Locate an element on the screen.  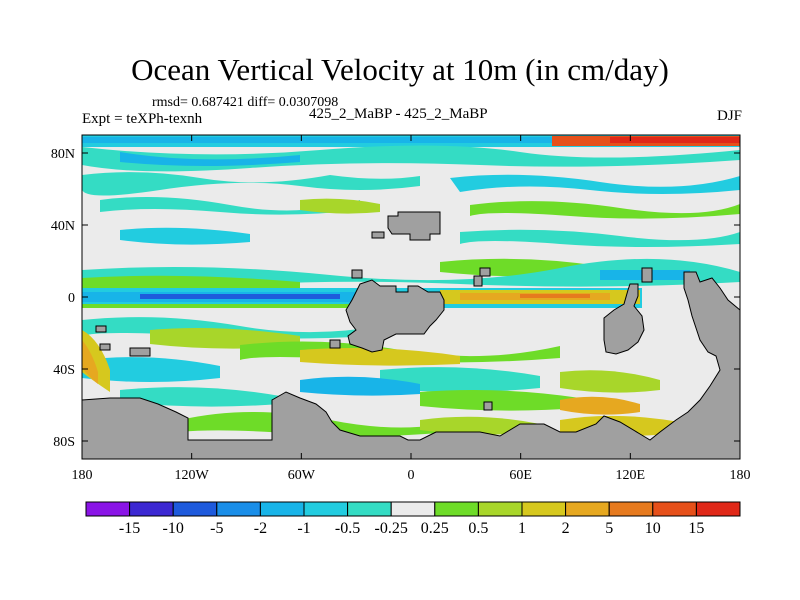
x-tick-label: 120W is located at coordinates (192, 475).